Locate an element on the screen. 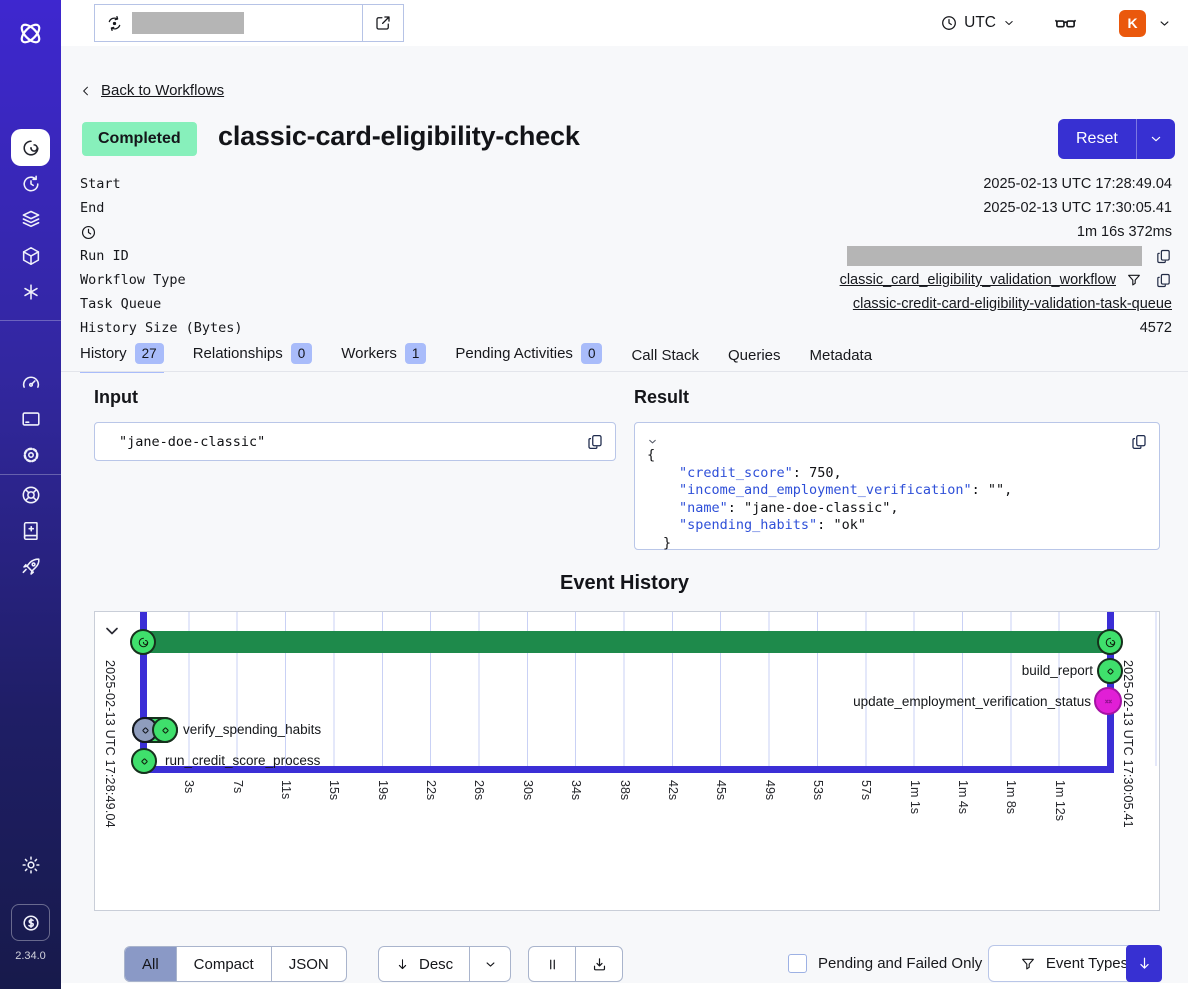 The height and width of the screenshot is (989, 1188). run-id-redacted is located at coordinates (994, 256).